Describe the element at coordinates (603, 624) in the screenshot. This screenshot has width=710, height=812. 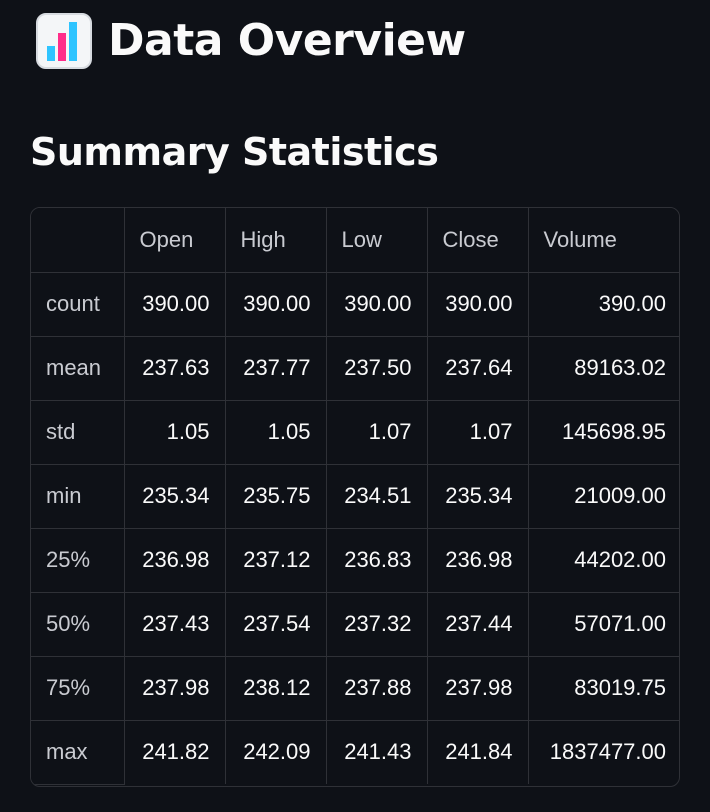
I see `table-cell: 57071.00` at that location.